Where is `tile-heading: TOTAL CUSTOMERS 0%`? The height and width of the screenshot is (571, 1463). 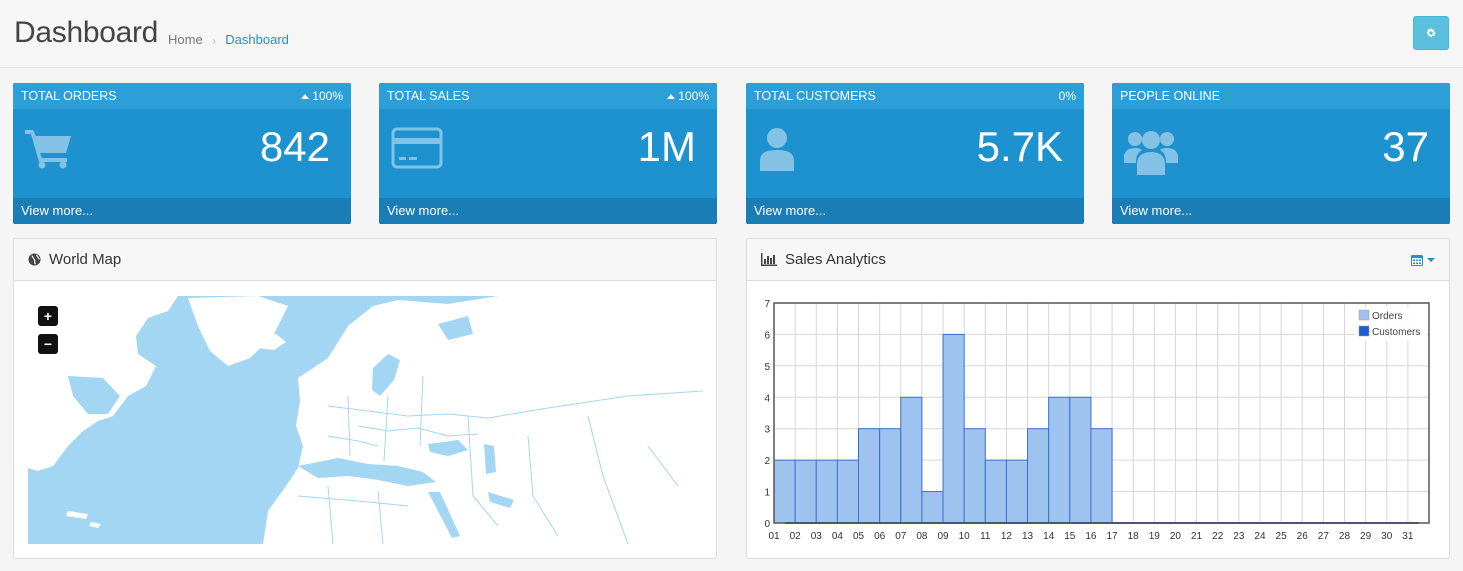 tile-heading: TOTAL CUSTOMERS 0% is located at coordinates (915, 96).